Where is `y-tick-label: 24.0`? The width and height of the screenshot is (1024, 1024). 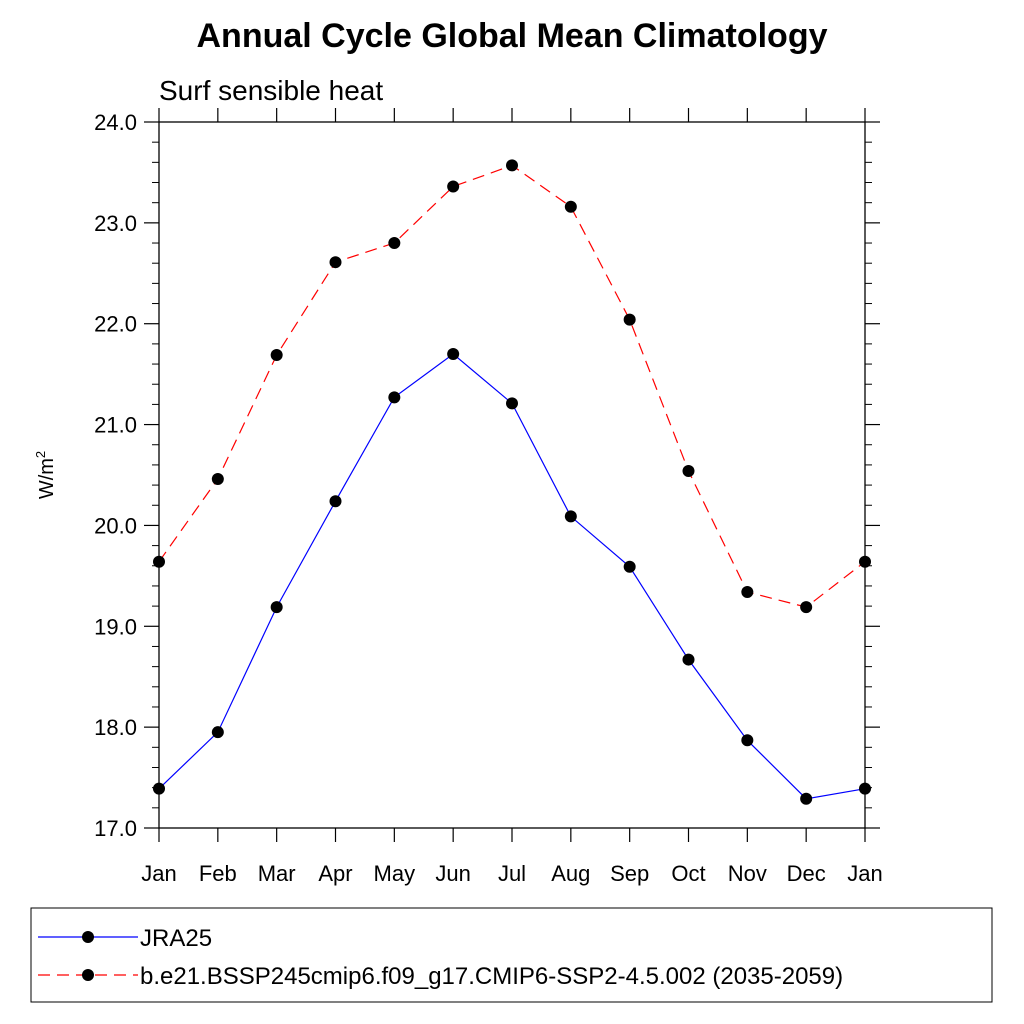
y-tick-label: 24.0 is located at coordinates (115, 122).